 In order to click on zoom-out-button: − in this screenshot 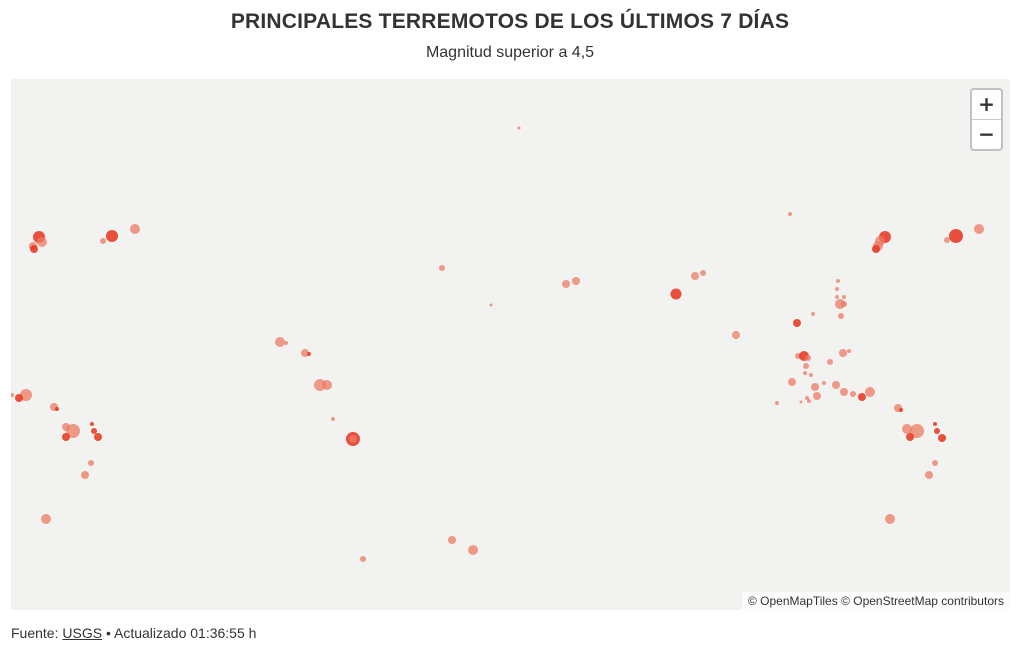, I will do `click(986, 134)`.